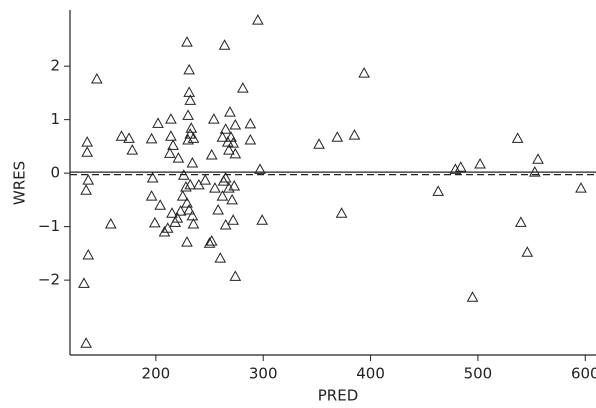  I want to click on y-axis-label: WRES, so click(20, 183).